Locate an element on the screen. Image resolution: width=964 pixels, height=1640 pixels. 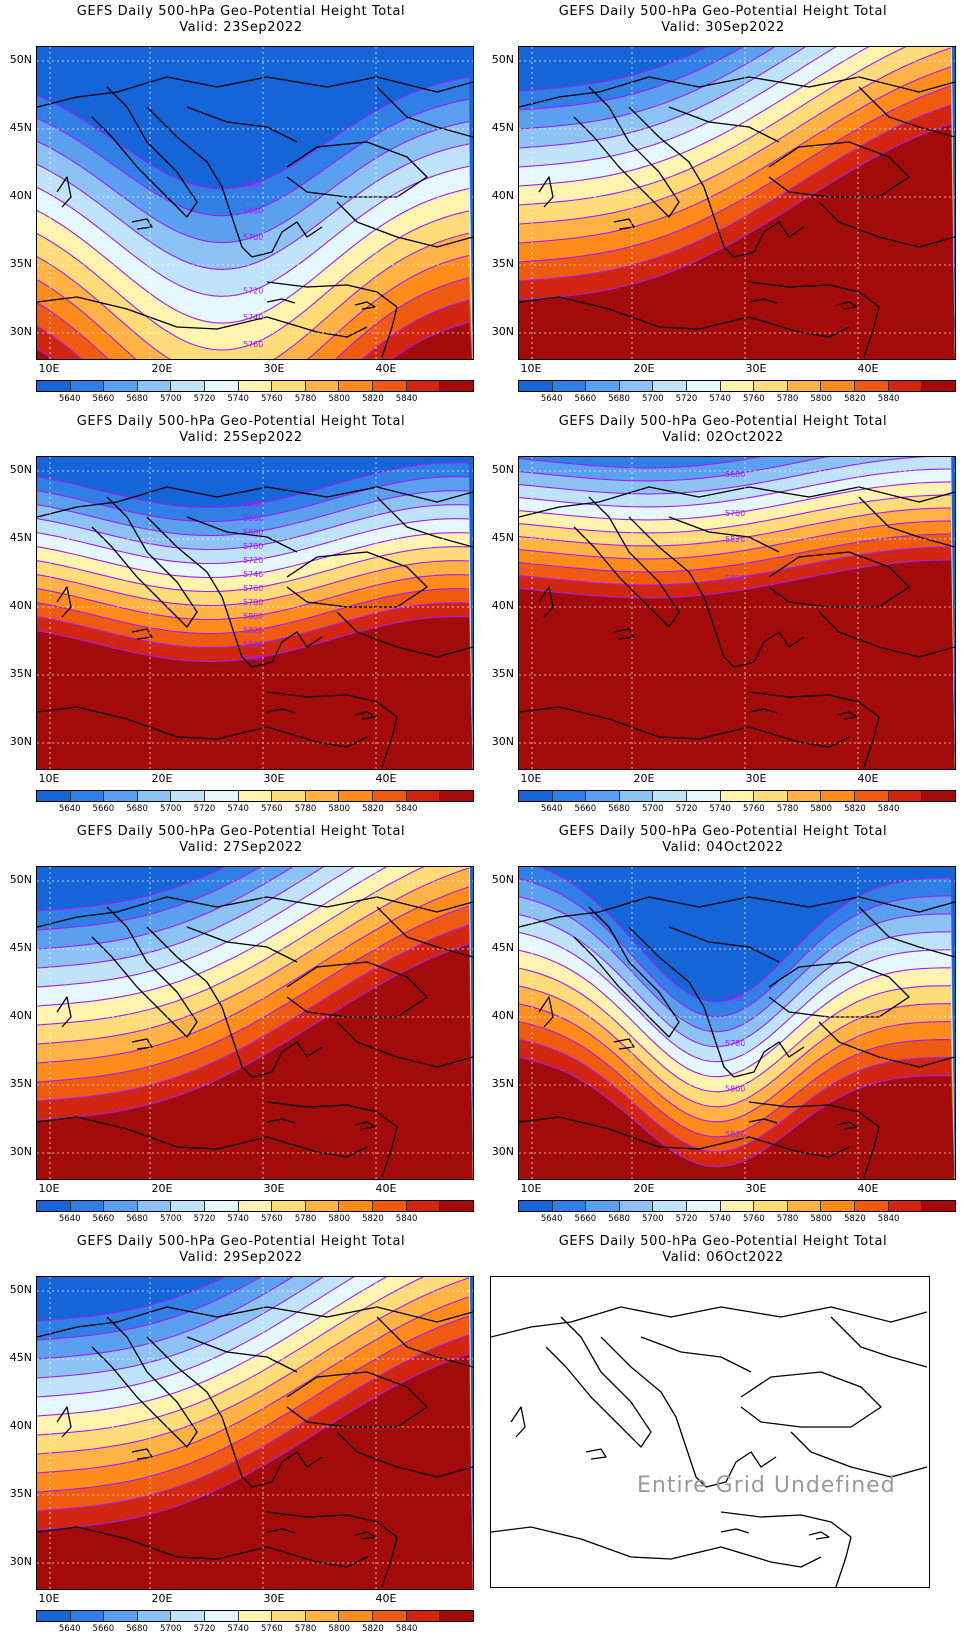
panel-valid-date: Valid: 30Sep2022 is located at coordinates (723, 27).